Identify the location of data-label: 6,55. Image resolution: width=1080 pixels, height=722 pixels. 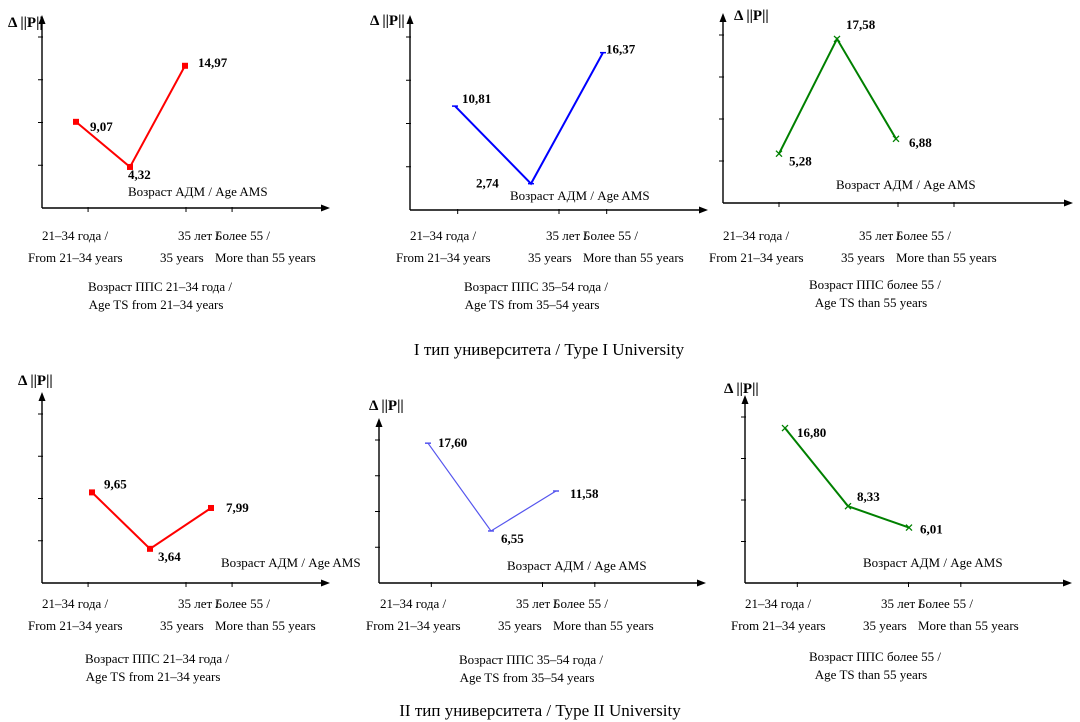
(512, 538).